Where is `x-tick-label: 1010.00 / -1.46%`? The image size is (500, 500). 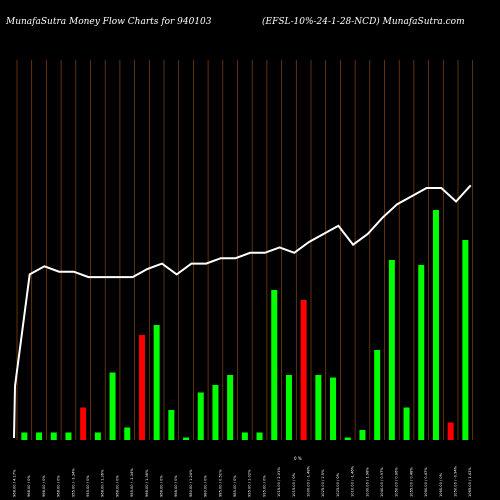
x-tick-label: 1010.00 / -1.46% is located at coordinates (353, 481).